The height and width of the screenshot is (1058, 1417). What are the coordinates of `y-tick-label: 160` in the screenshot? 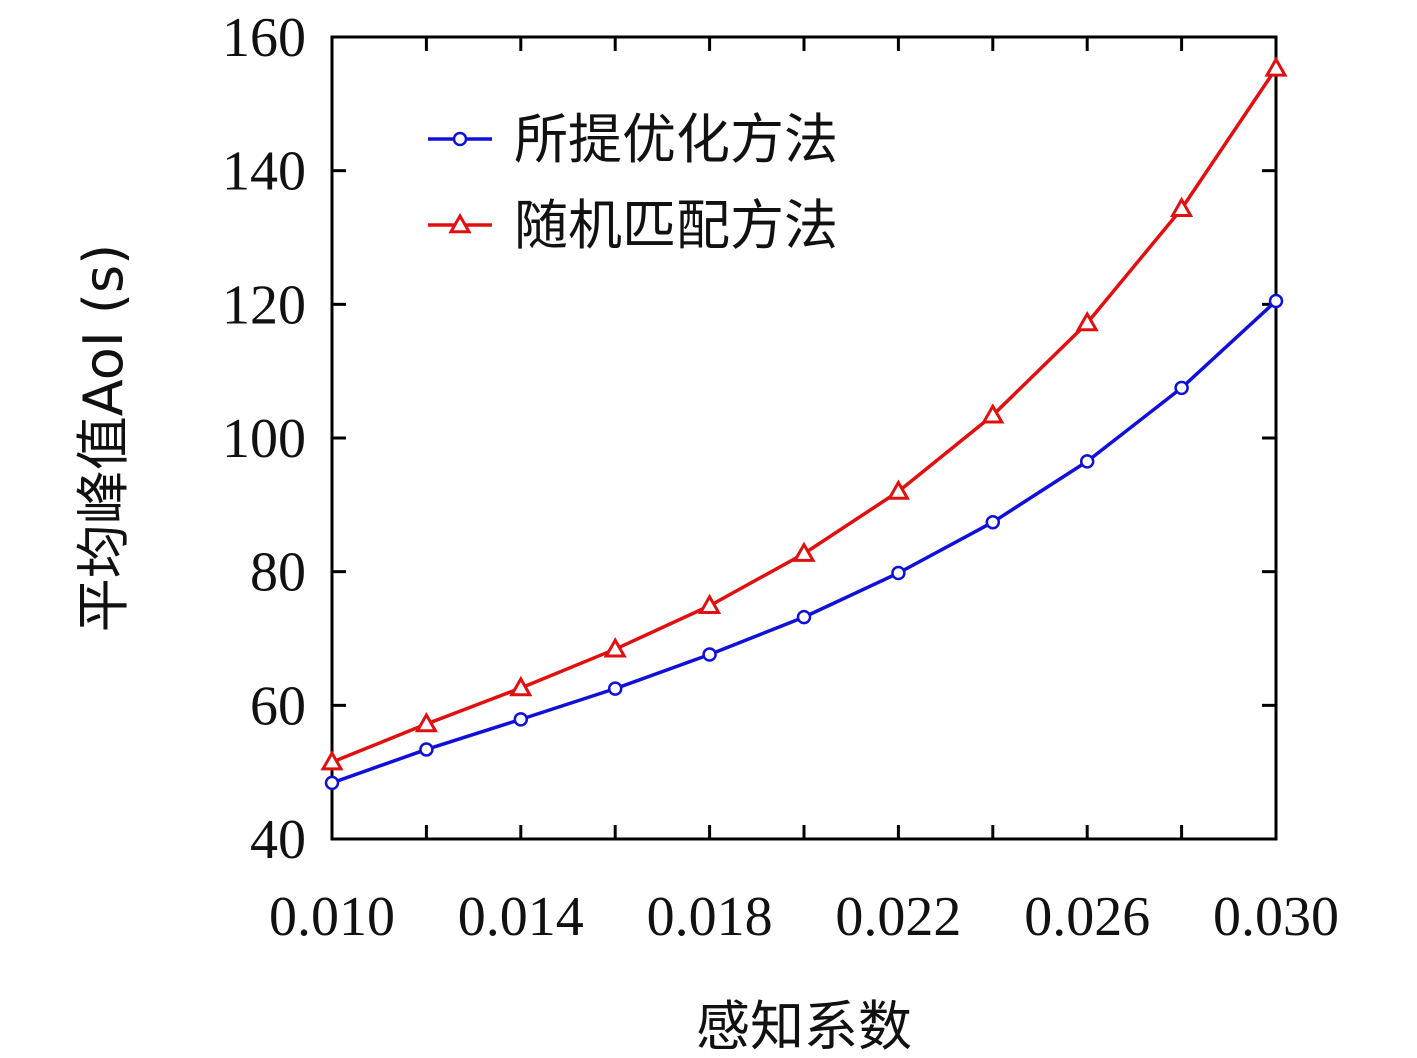 It's located at (264, 38).